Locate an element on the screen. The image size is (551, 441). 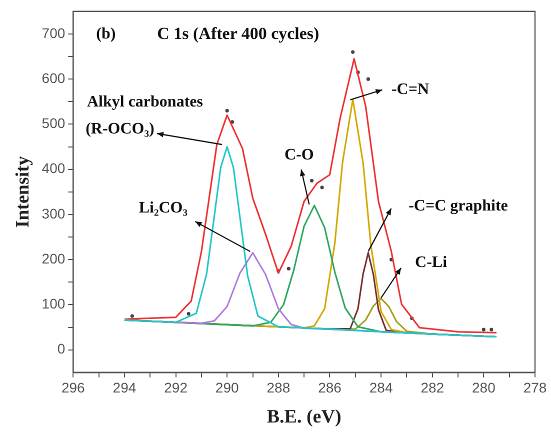
annotation: C-O is located at coordinates (299, 155).